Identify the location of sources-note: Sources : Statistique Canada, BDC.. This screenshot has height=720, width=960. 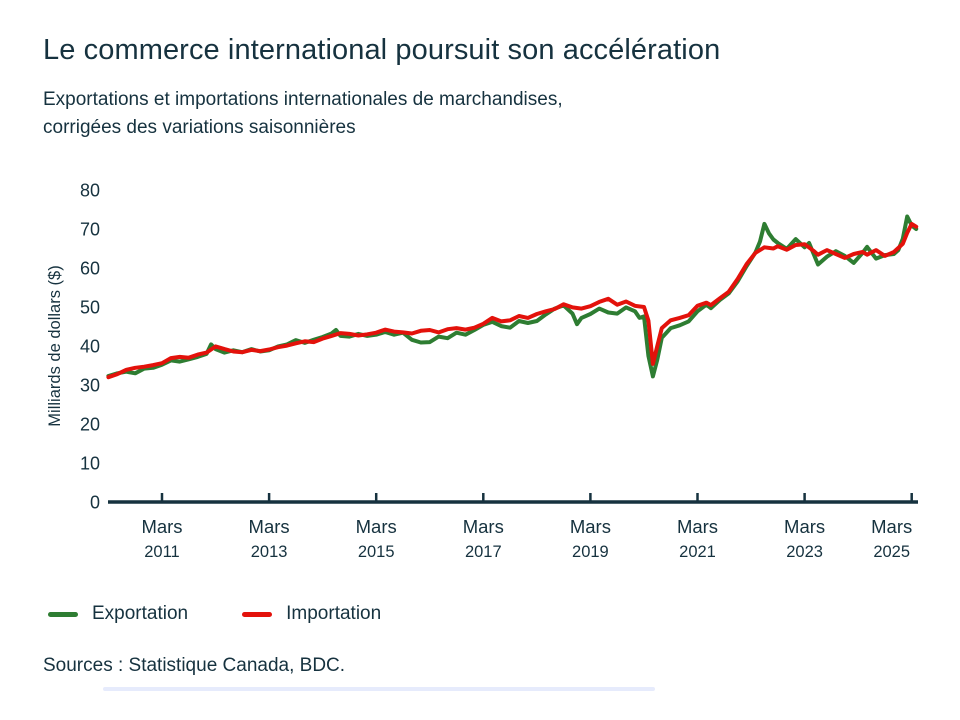
(194, 665).